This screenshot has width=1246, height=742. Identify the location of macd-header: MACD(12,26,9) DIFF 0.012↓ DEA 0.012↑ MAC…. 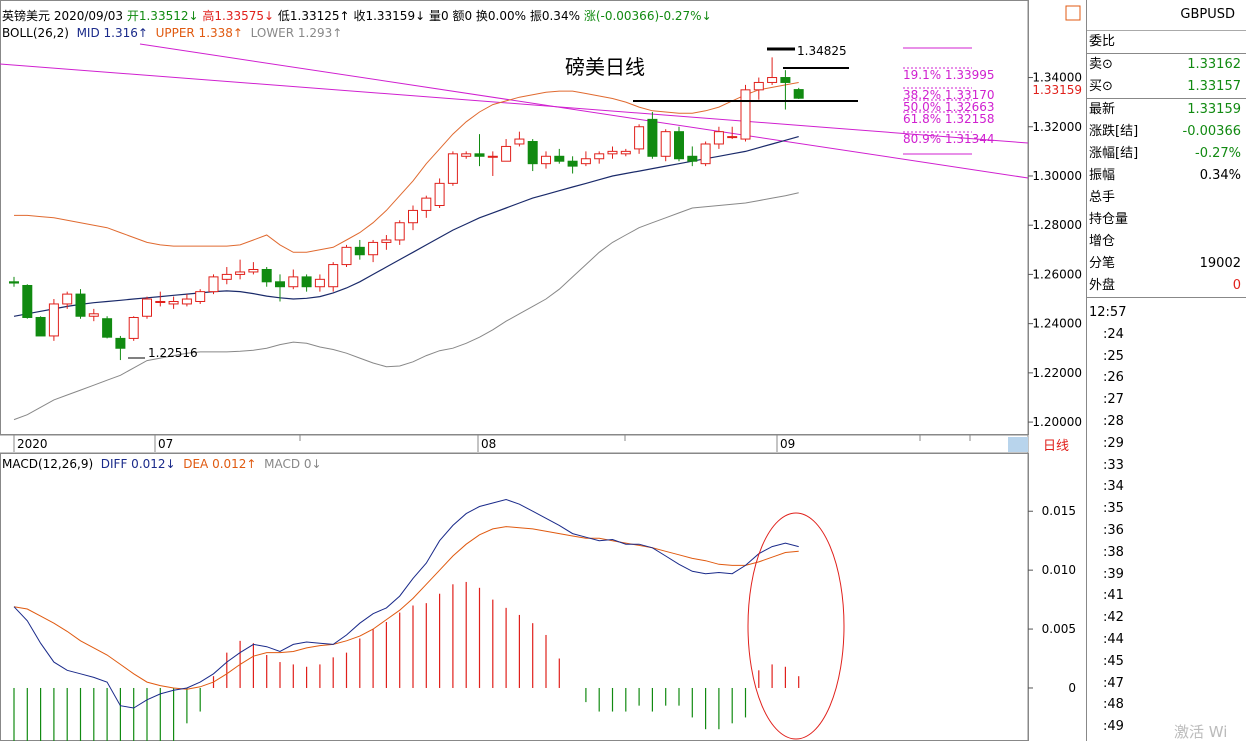
(162, 464).